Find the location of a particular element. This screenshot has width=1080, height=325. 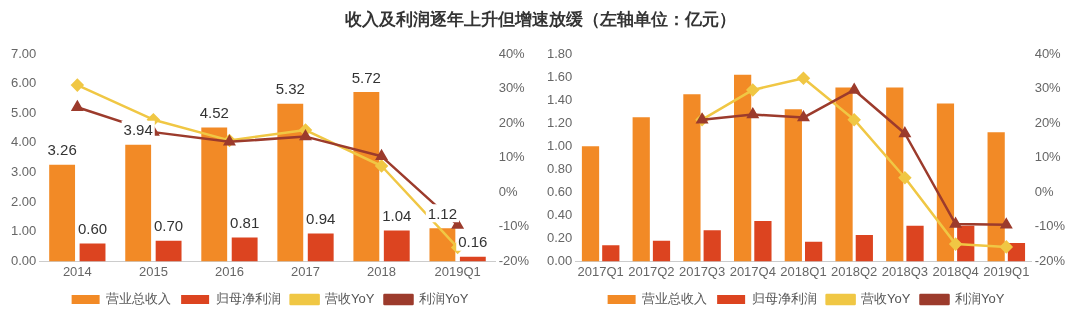

y-tick-label: 6.00 is located at coordinates (23, 83).